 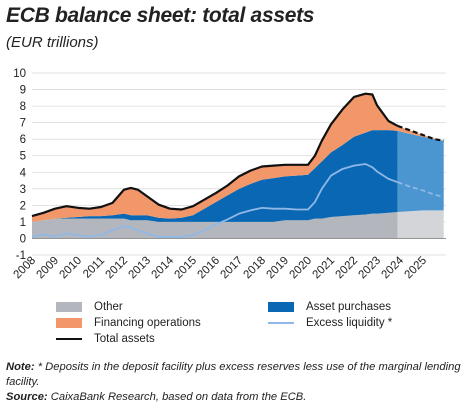 I want to click on area-projection-other, so click(x=420, y=224).